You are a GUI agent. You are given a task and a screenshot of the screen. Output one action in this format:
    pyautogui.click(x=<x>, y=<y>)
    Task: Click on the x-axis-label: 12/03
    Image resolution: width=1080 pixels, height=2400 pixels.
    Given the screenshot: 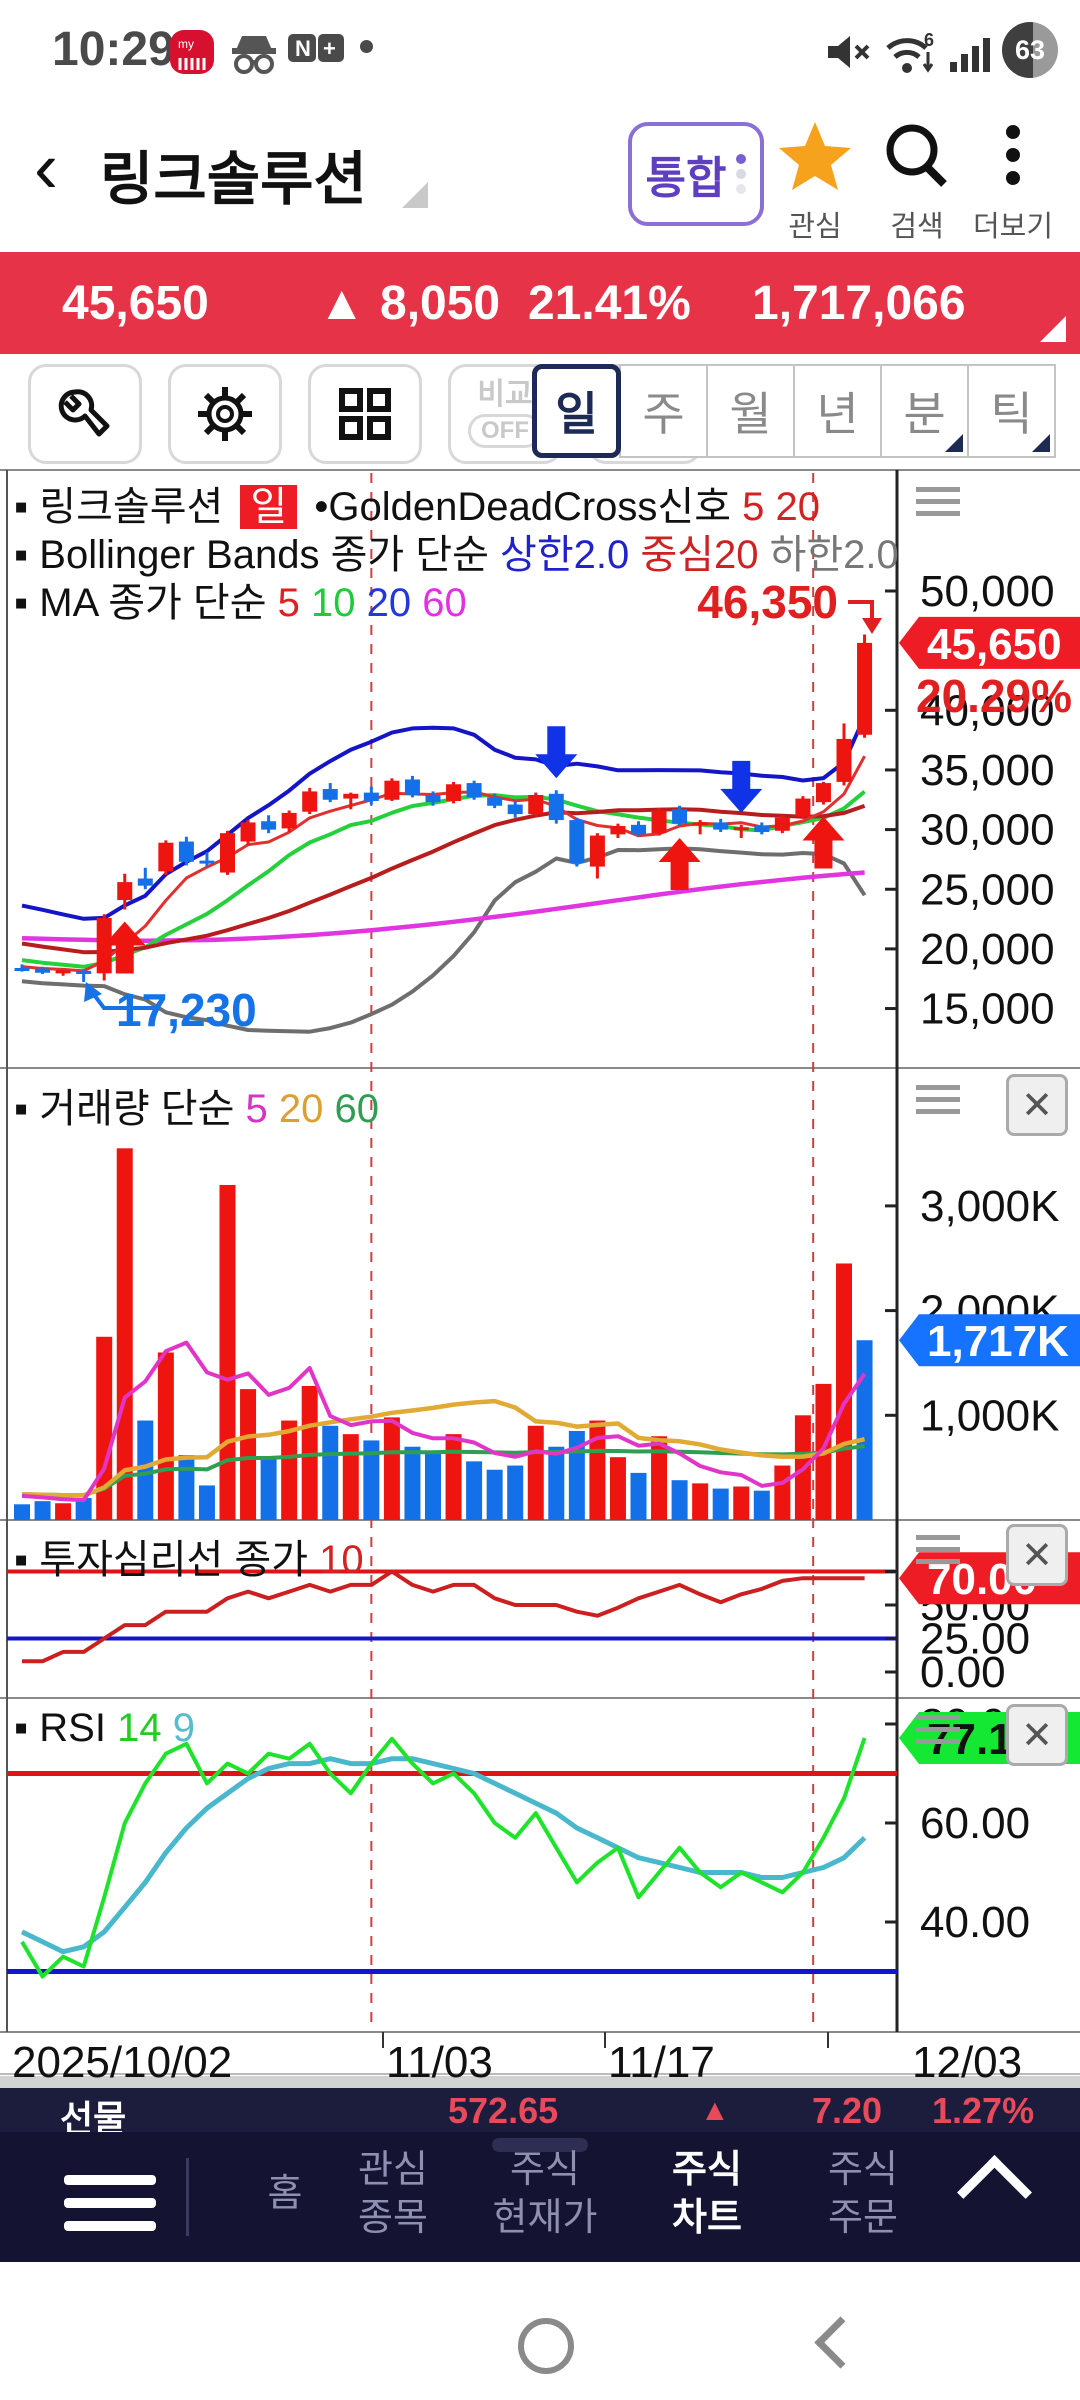 What is the action you would take?
    pyautogui.click(x=967, y=2062)
    